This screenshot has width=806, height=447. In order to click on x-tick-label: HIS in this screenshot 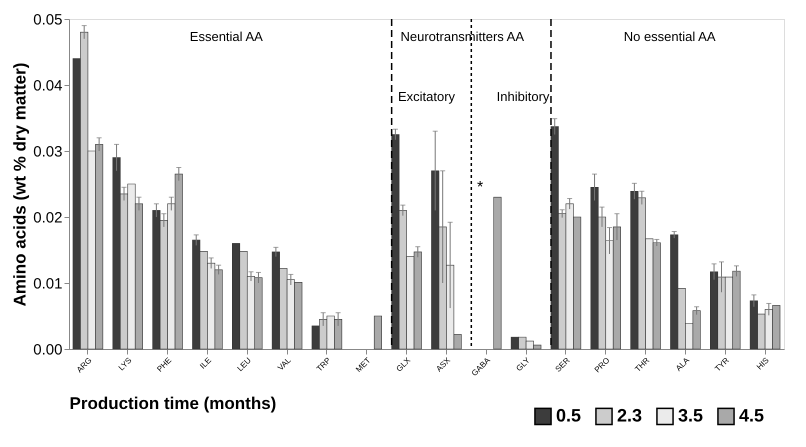, I will do `click(762, 364)`.